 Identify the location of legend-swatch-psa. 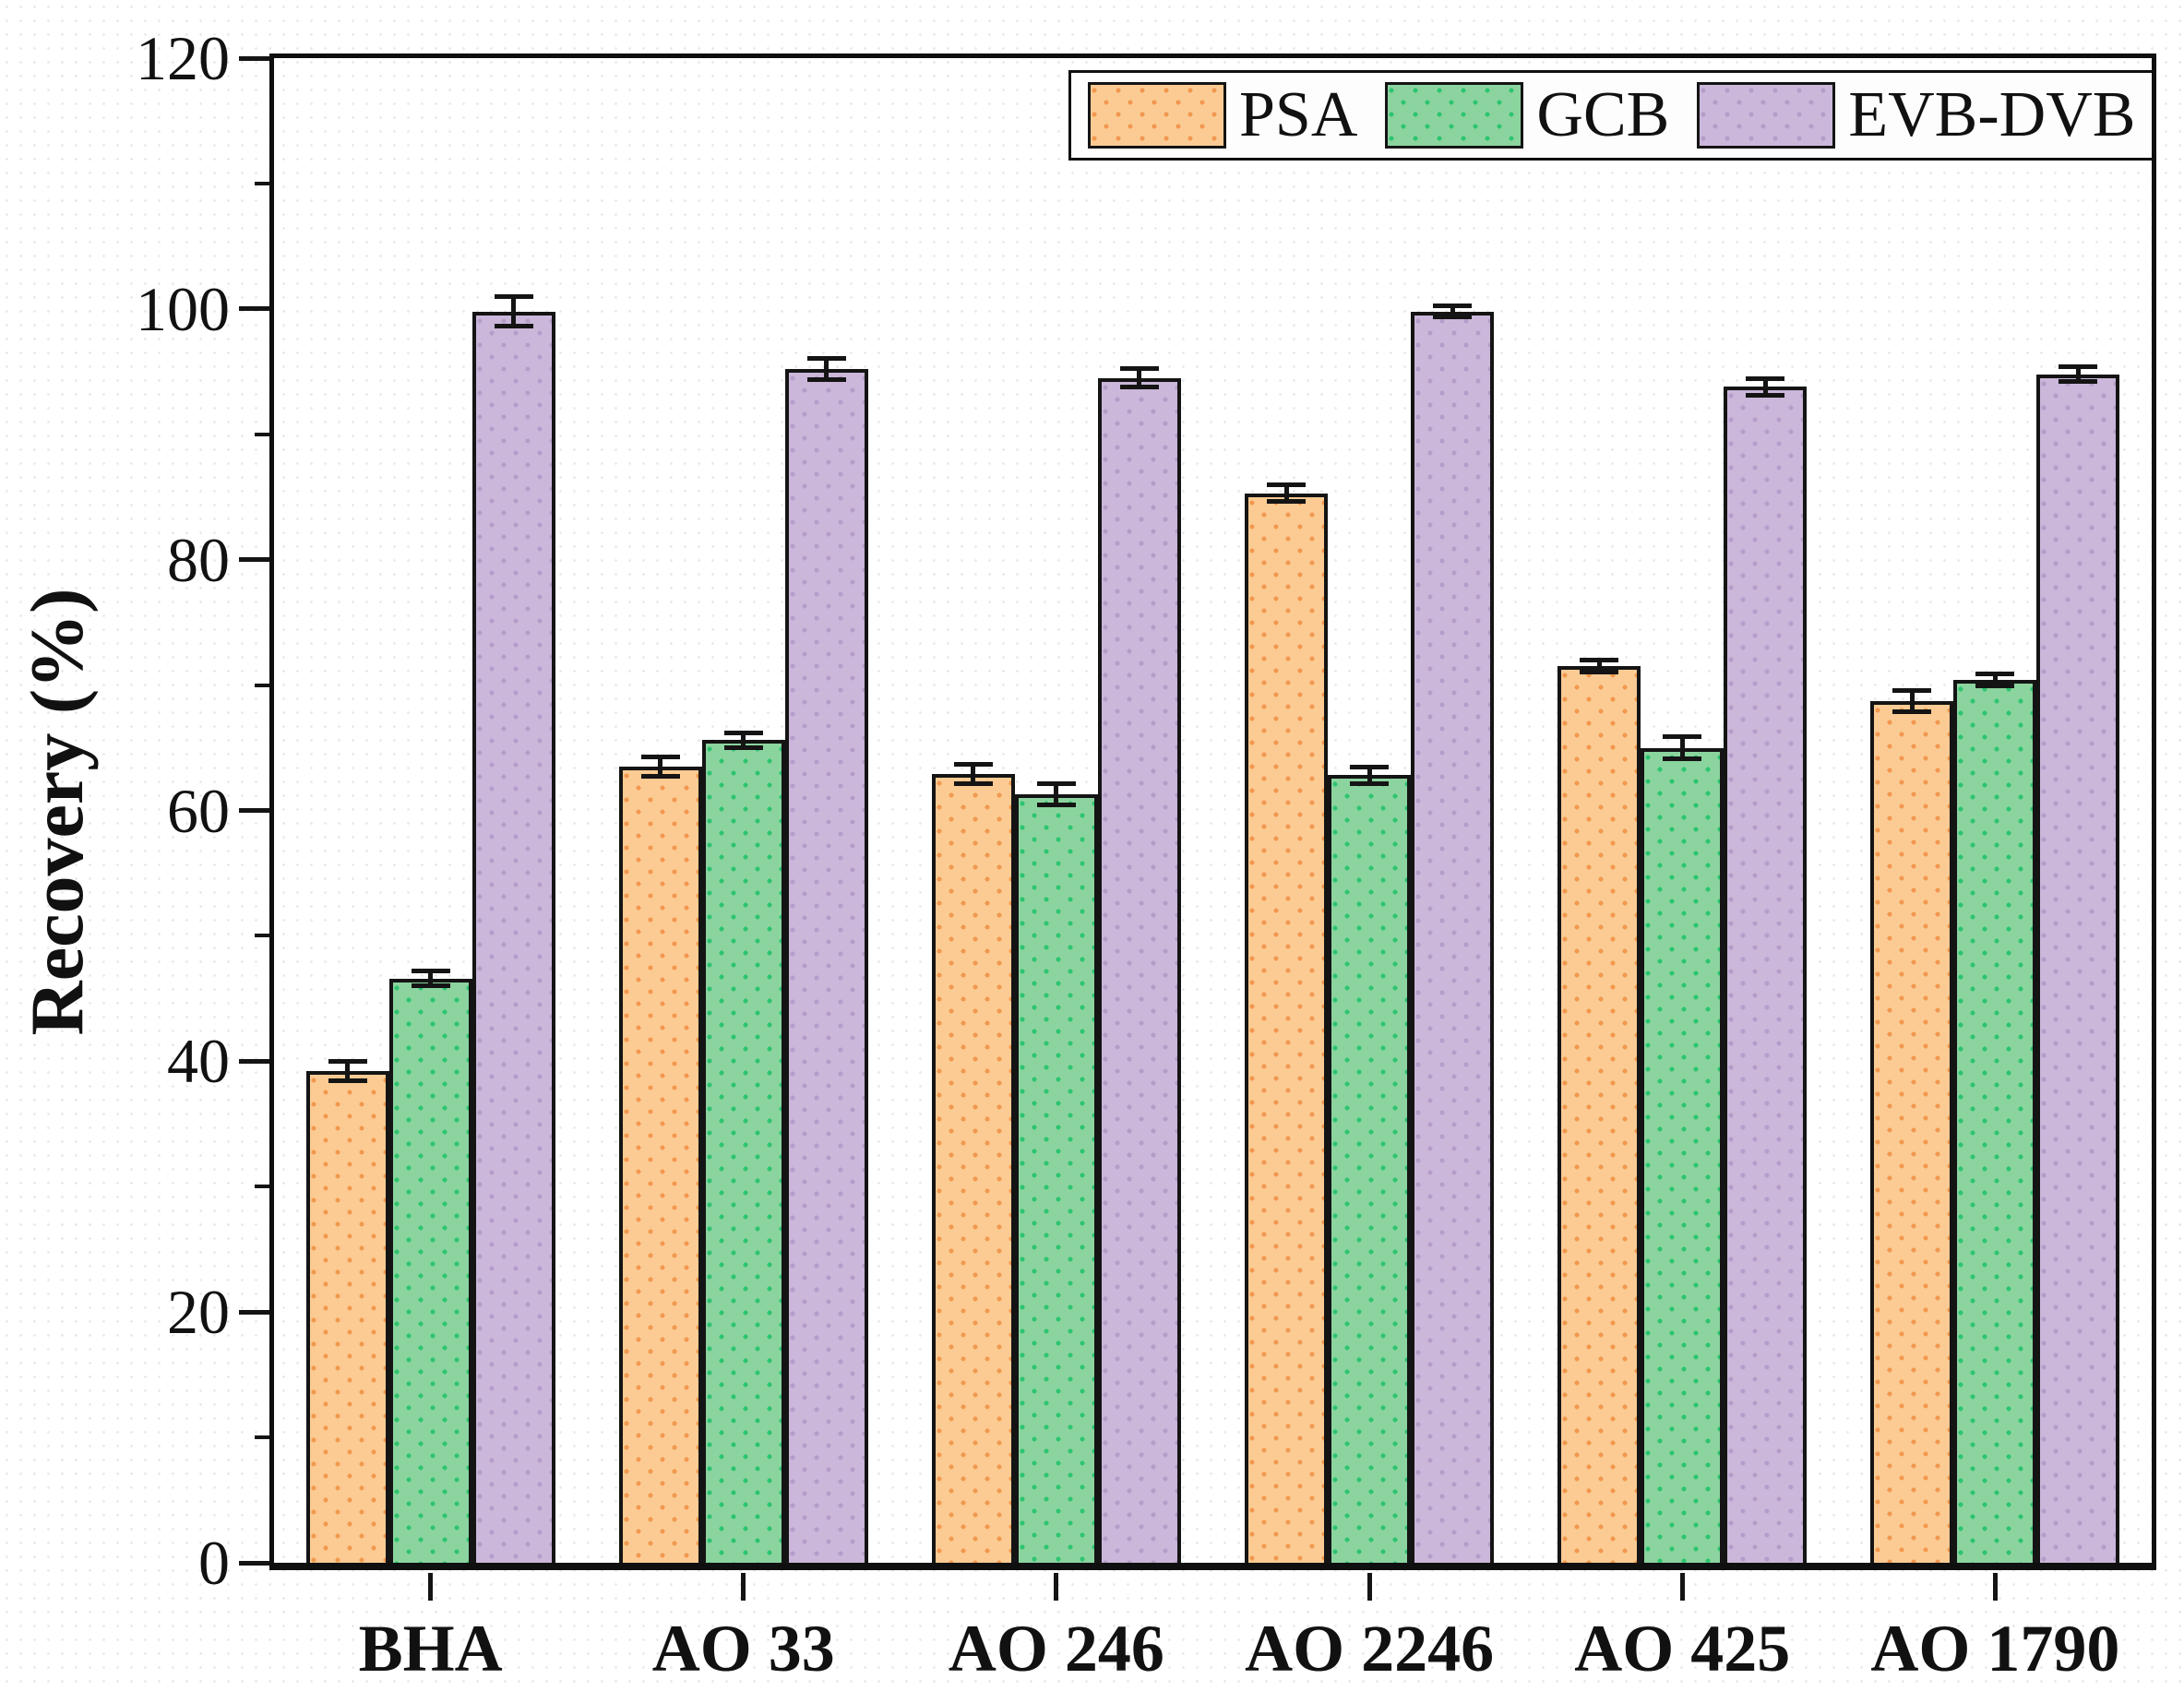
(1157, 115).